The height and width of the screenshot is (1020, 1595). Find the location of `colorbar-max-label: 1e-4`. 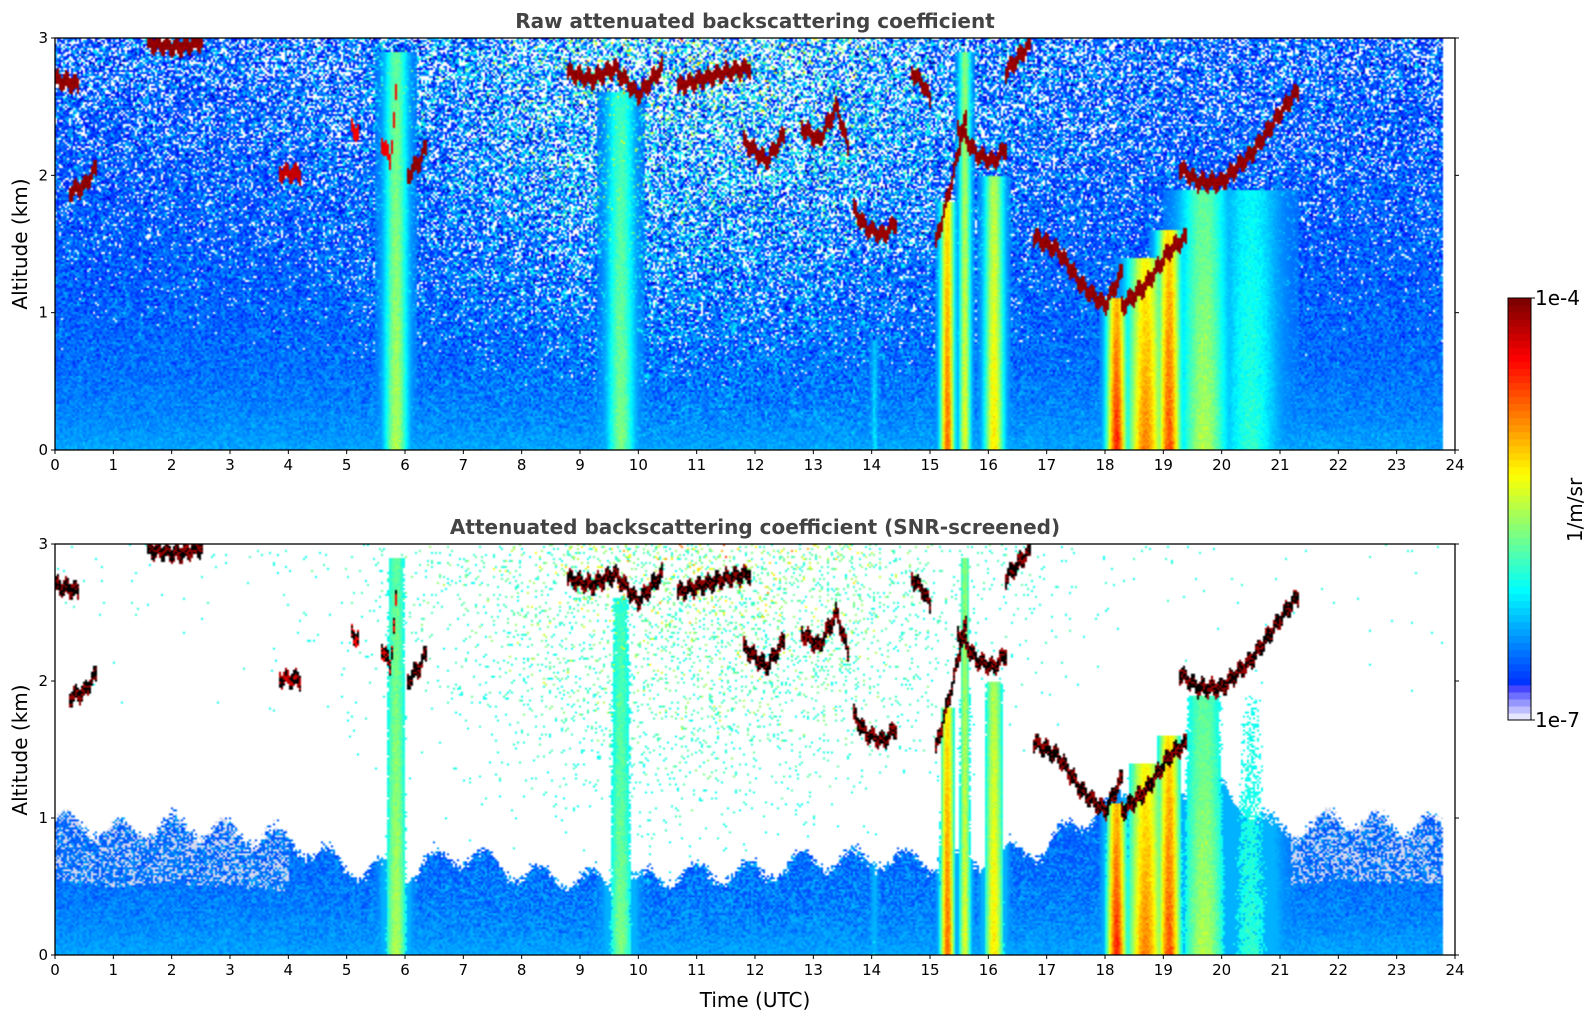

colorbar-max-label: 1e-4 is located at coordinates (1557, 298).